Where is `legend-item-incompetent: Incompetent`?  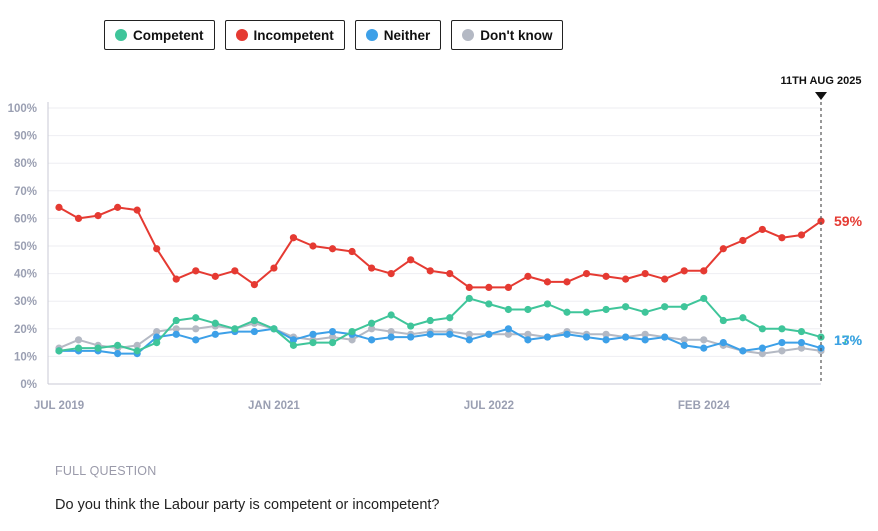
legend-item-incompetent: Incompetent is located at coordinates (284, 35).